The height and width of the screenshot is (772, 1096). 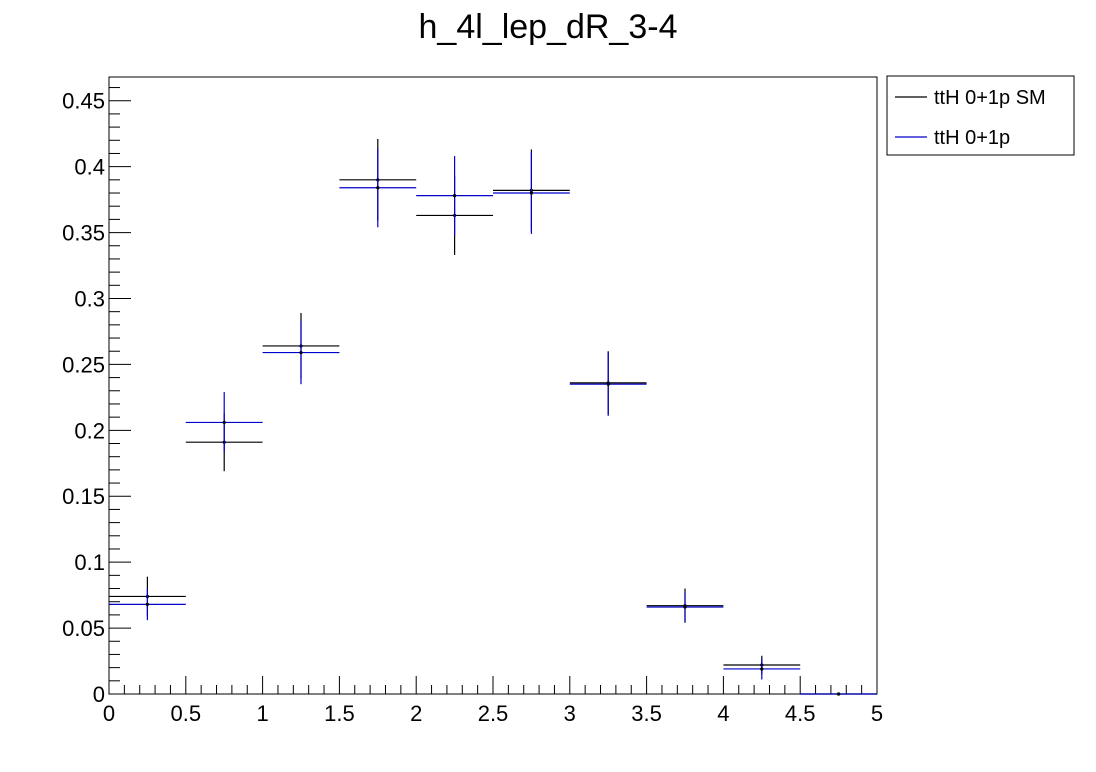 What do you see at coordinates (89, 562) in the screenshot?
I see `y-tick-label: 0.1` at bounding box center [89, 562].